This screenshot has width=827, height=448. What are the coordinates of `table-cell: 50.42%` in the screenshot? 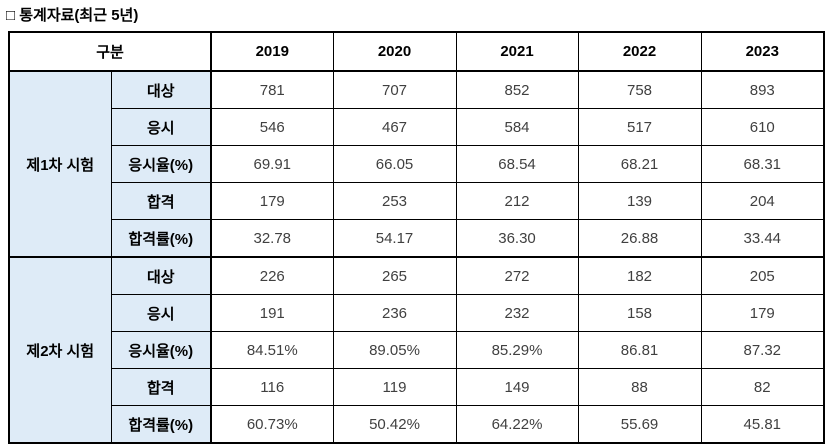 It's located at (394, 424).